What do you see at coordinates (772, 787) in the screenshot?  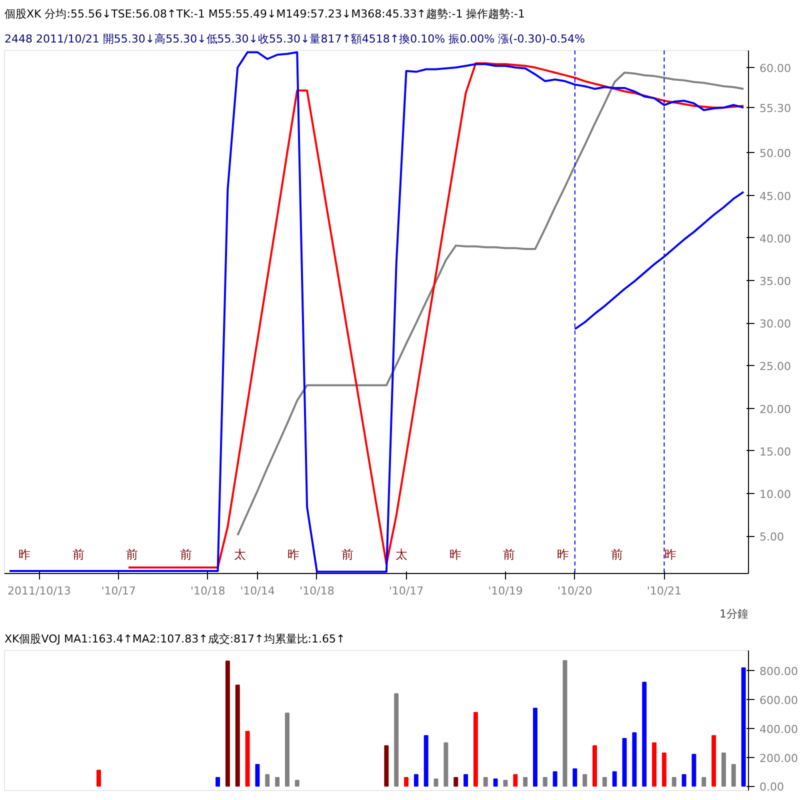 I see `y-tick-label: 0.00` at bounding box center [772, 787].